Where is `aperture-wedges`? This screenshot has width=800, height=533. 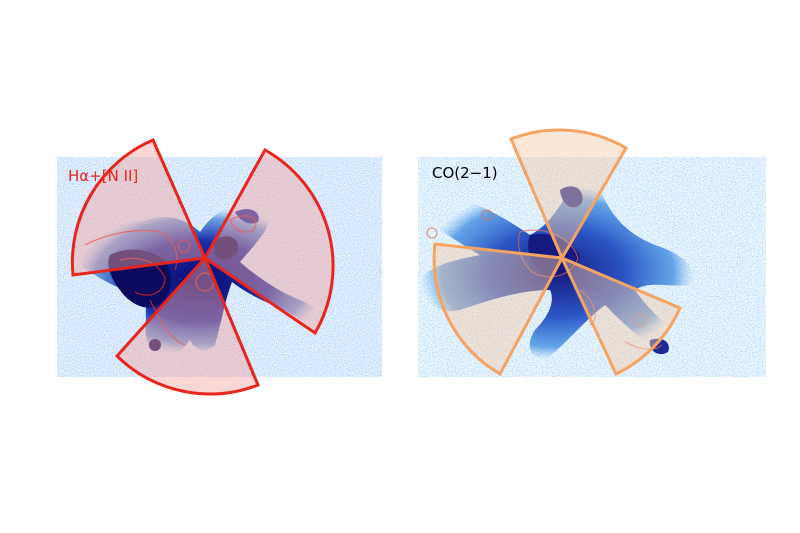
aperture-wedges is located at coordinates (557, 252).